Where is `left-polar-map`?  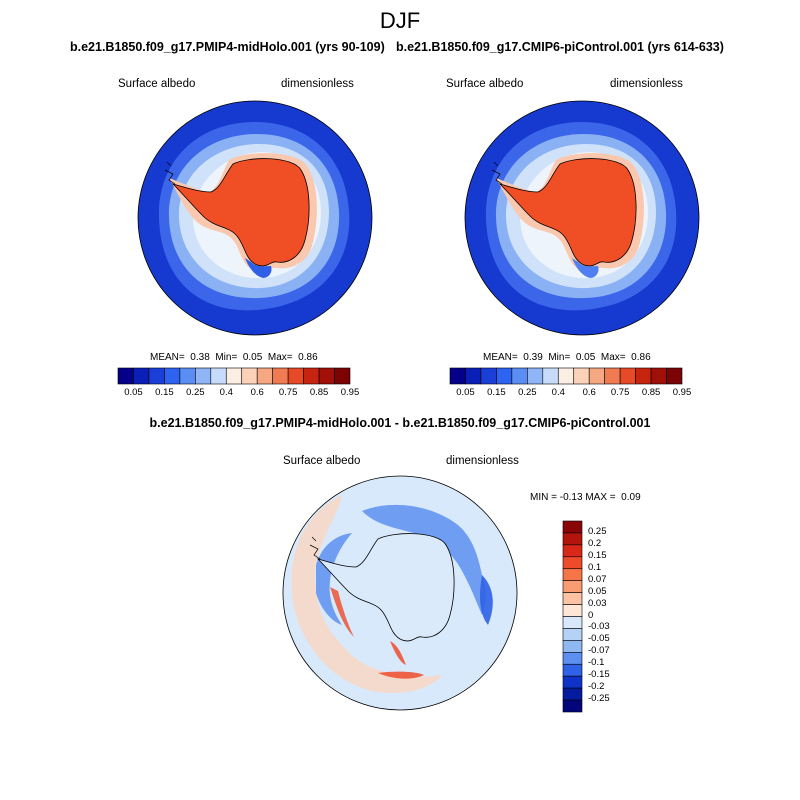 left-polar-map is located at coordinates (255, 218).